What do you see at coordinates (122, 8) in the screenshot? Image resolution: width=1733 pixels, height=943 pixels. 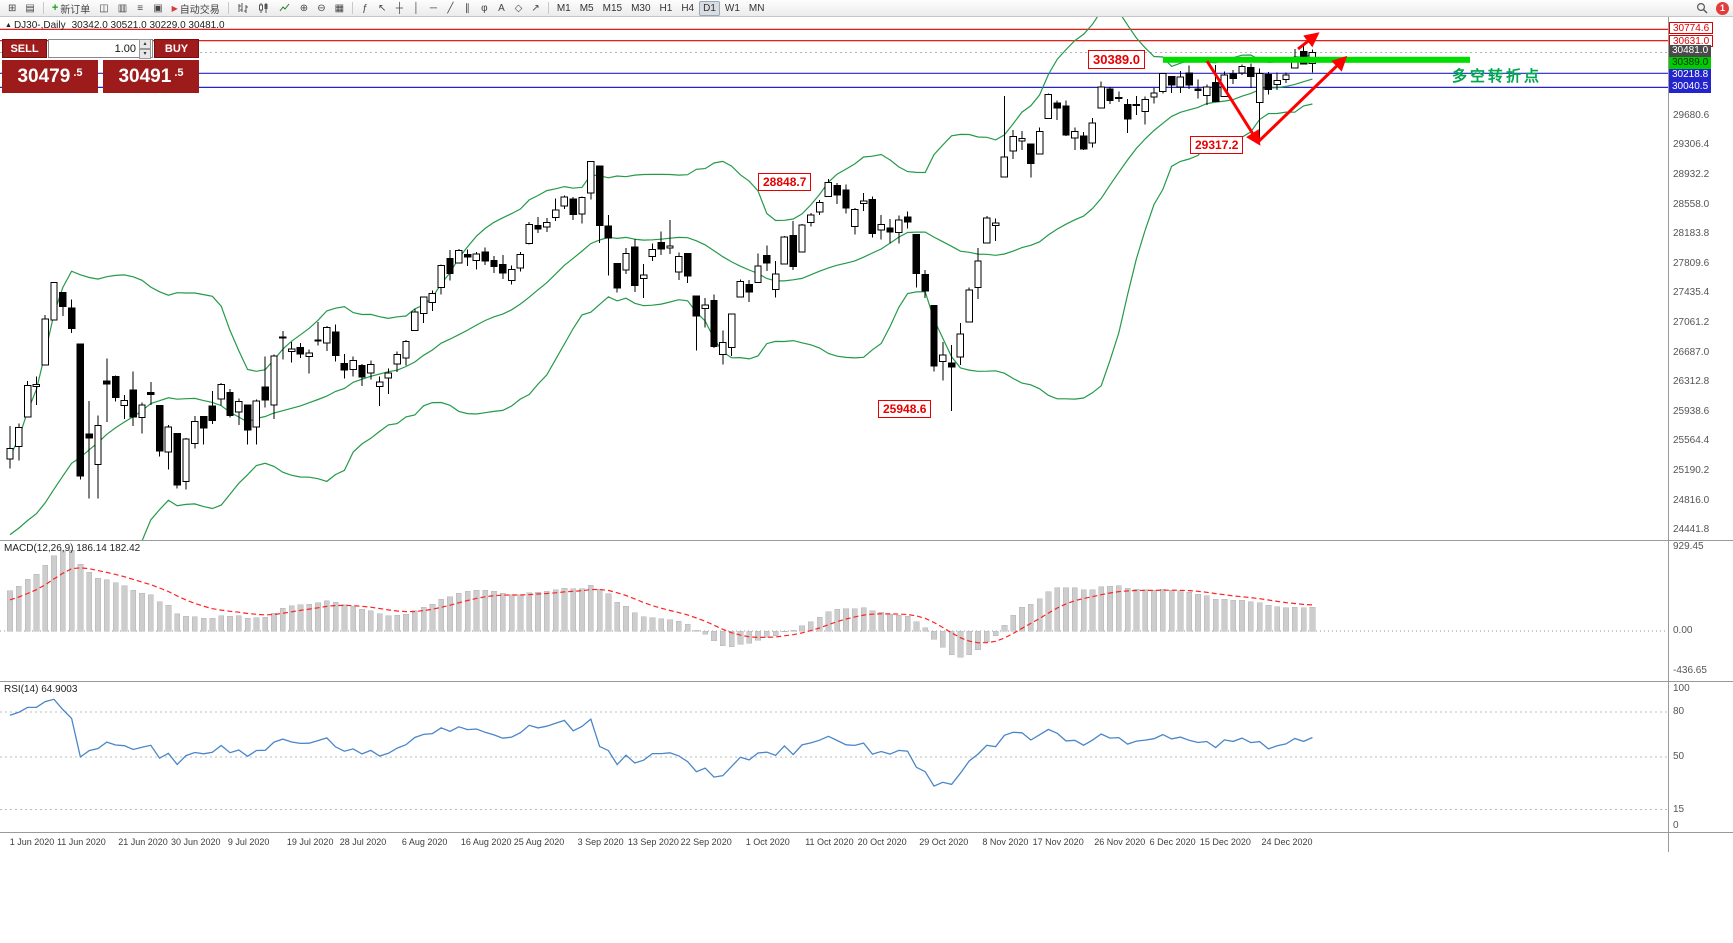 I see `data-window-button: ▥` at bounding box center [122, 8].